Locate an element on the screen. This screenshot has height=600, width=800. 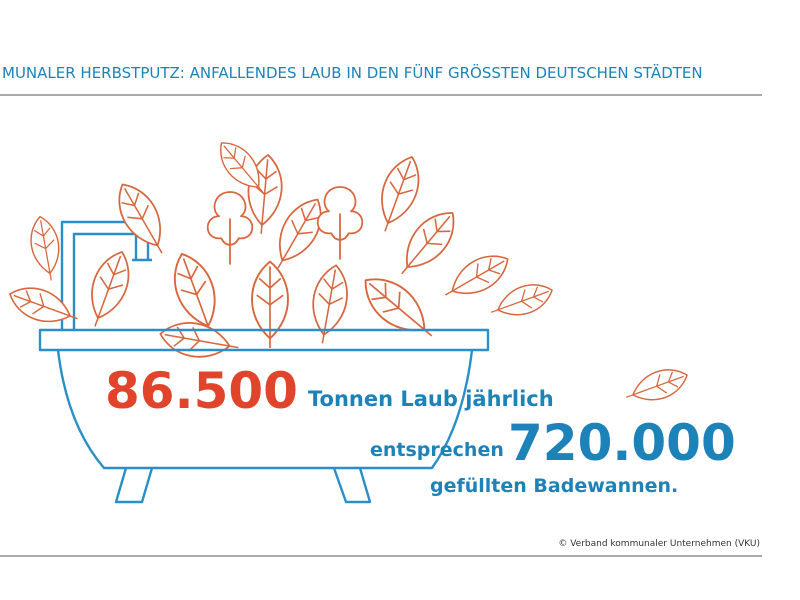
equivalent-text: gefüllten Badewannen. is located at coordinates (554, 486).